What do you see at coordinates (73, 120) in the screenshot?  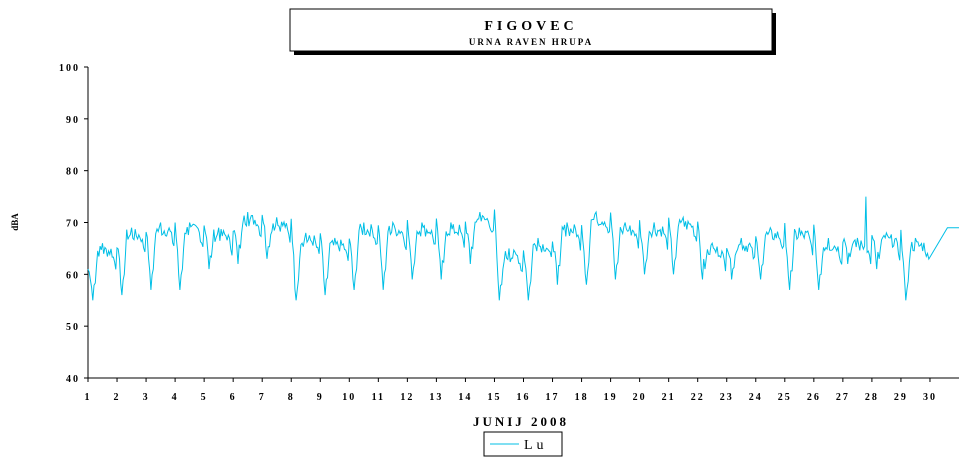 I see `y-tick-label: 90` at bounding box center [73, 120].